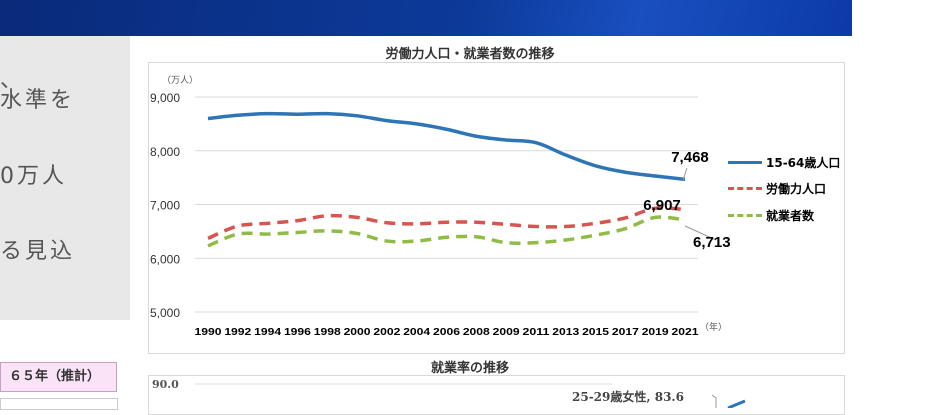  I want to click on legend-label: 15-64歳人口, so click(803, 162).